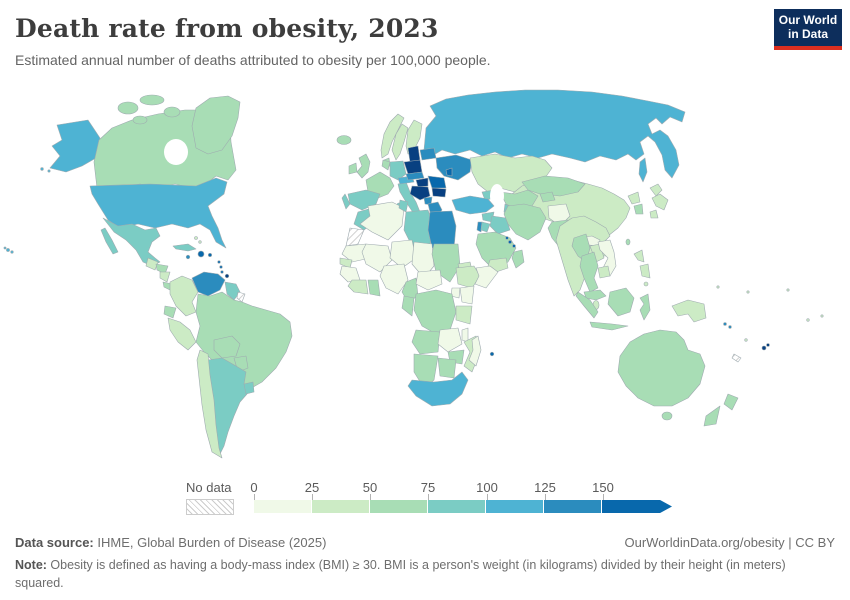 The width and height of the screenshot is (850, 600). I want to click on country-baltics, so click(414, 154).